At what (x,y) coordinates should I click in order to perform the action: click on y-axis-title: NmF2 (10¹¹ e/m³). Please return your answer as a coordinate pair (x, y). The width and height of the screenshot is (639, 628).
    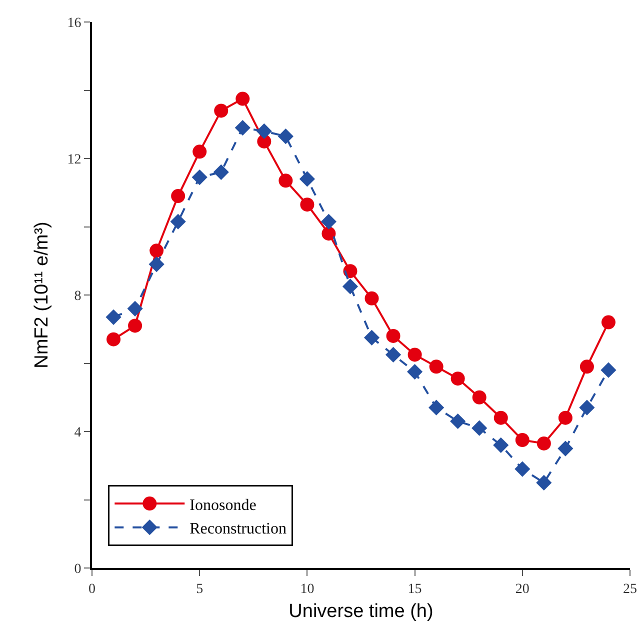
    Looking at the image, I should click on (42, 295).